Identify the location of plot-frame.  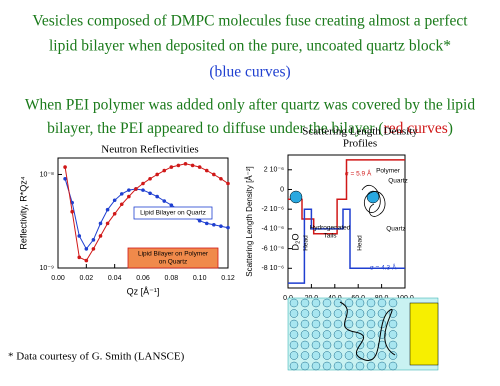
(346, 221).